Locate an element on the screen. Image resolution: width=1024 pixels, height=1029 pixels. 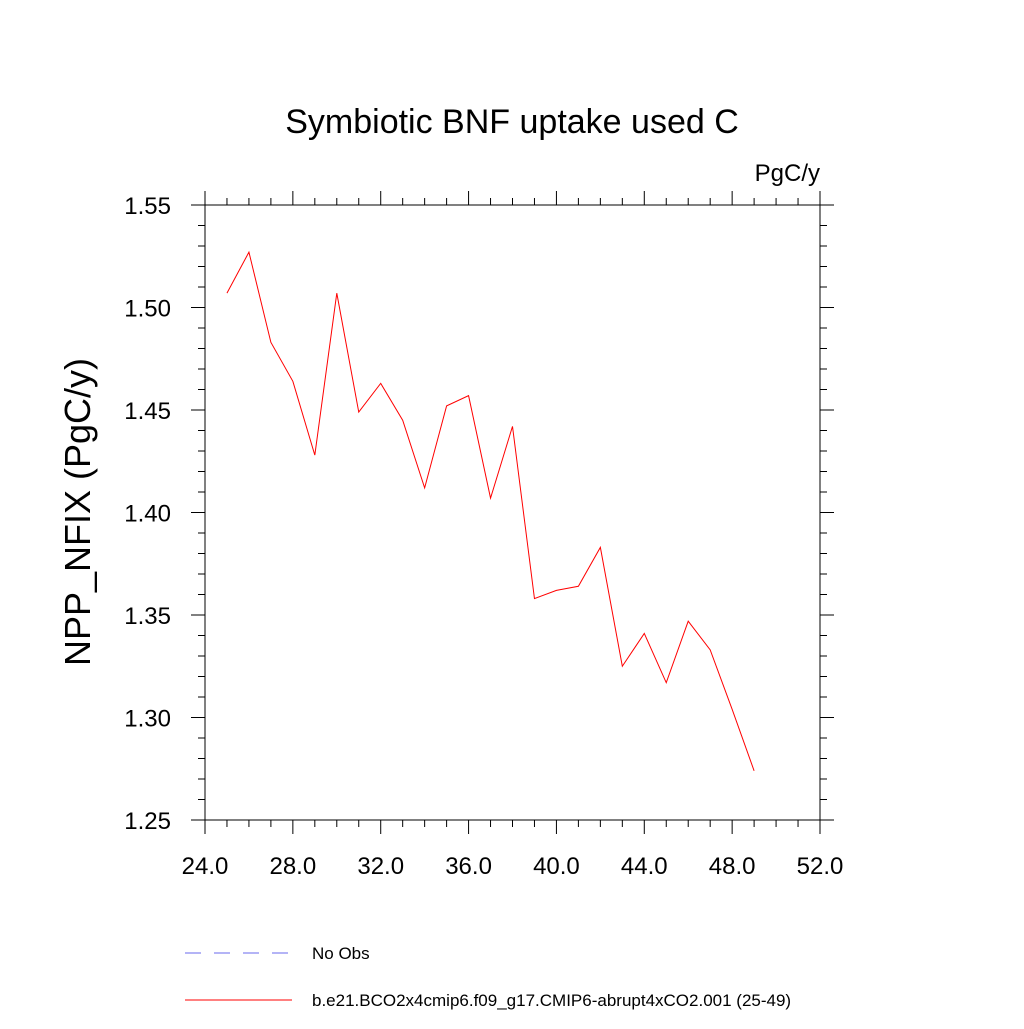
x-tick-label: 24.0 is located at coordinates (205, 866).